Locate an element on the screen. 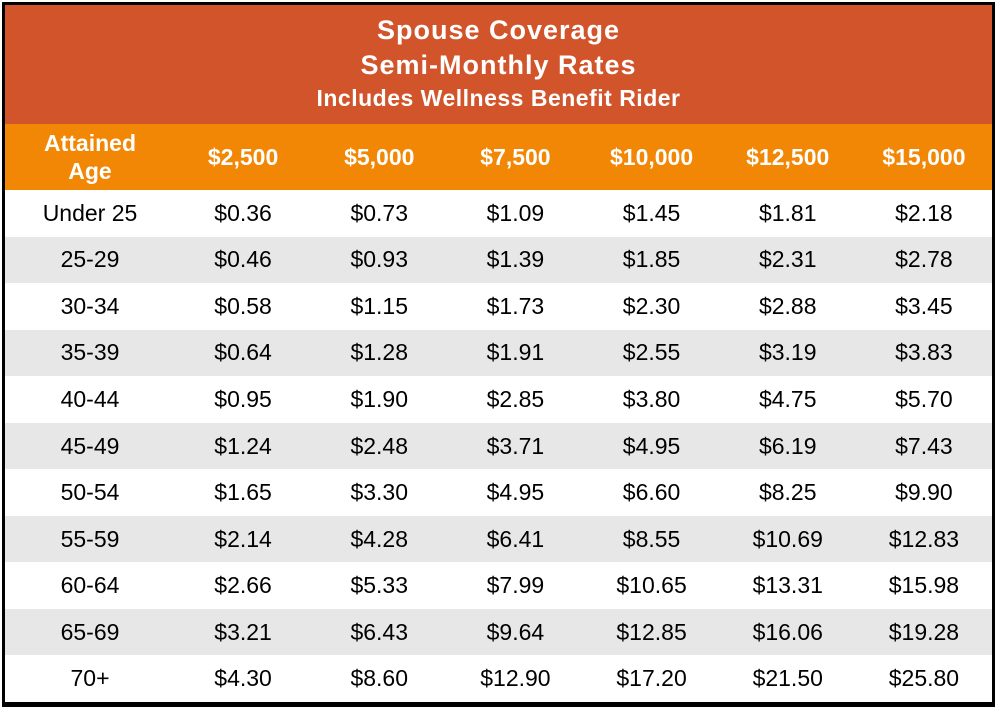  age-band-cell: 55-59 is located at coordinates (90, 538).